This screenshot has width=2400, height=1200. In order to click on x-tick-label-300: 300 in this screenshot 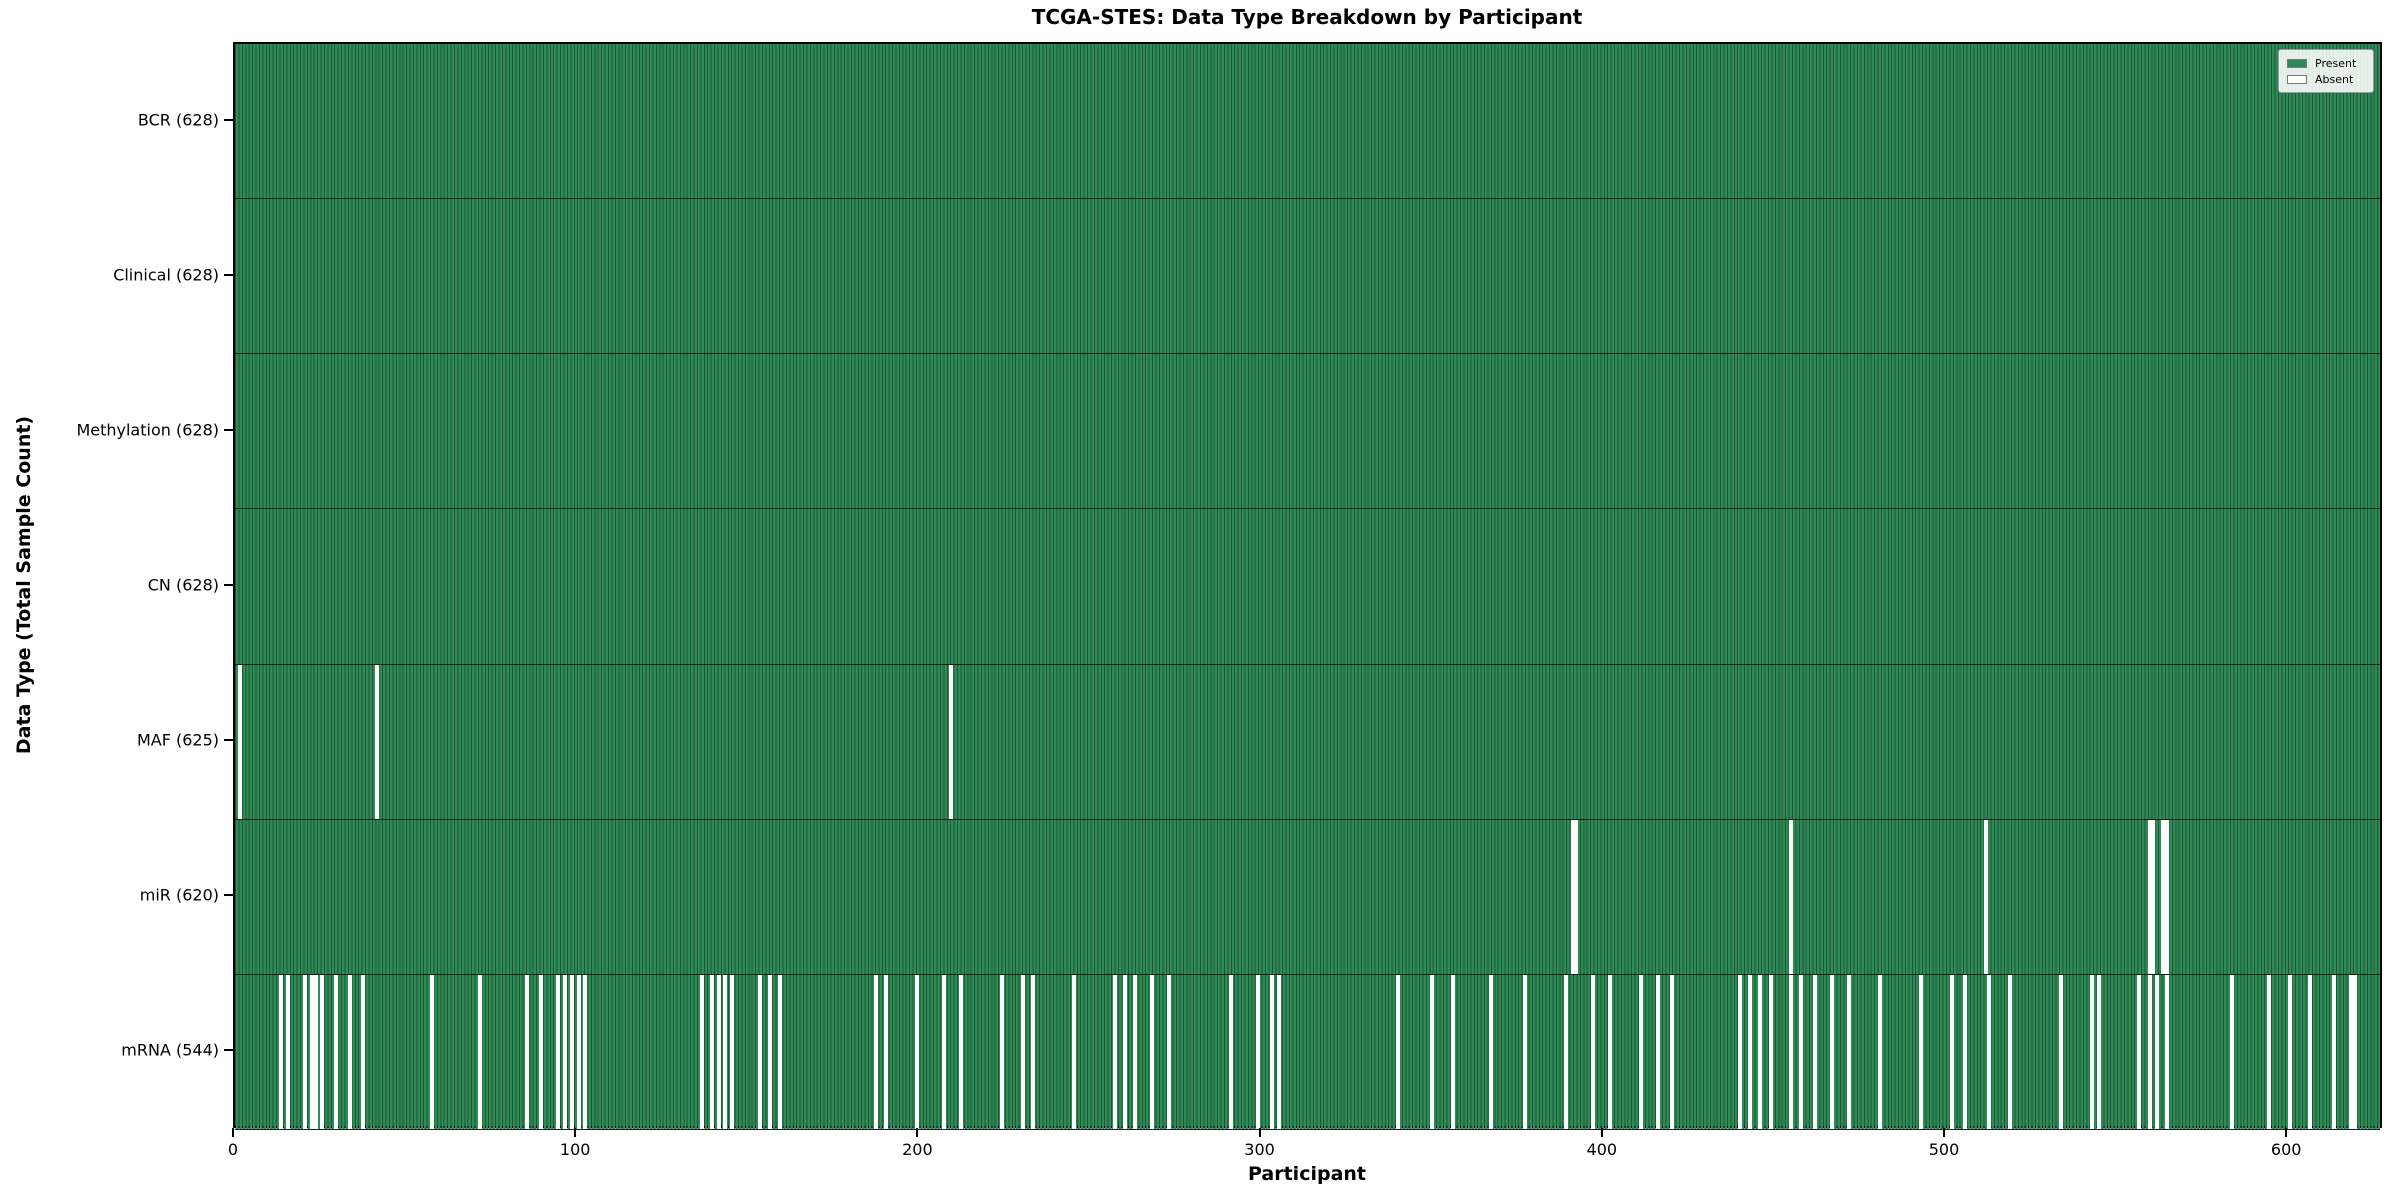, I will do `click(1259, 1149)`.